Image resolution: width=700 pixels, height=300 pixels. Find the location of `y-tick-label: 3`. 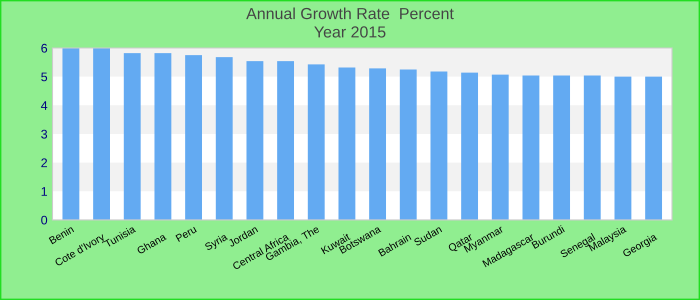

y-tick-label: 3 is located at coordinates (44, 134).